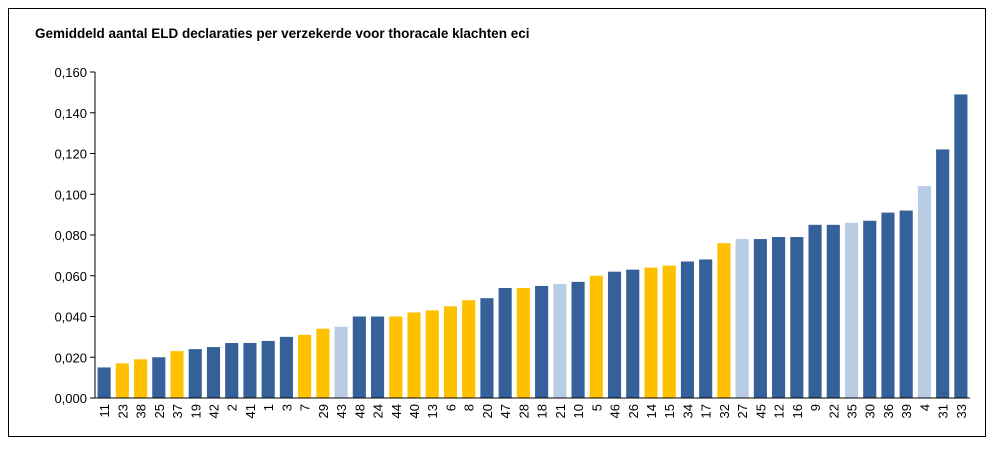 This screenshot has width=997, height=449. I want to click on x-tick-label: 12, so click(779, 411).